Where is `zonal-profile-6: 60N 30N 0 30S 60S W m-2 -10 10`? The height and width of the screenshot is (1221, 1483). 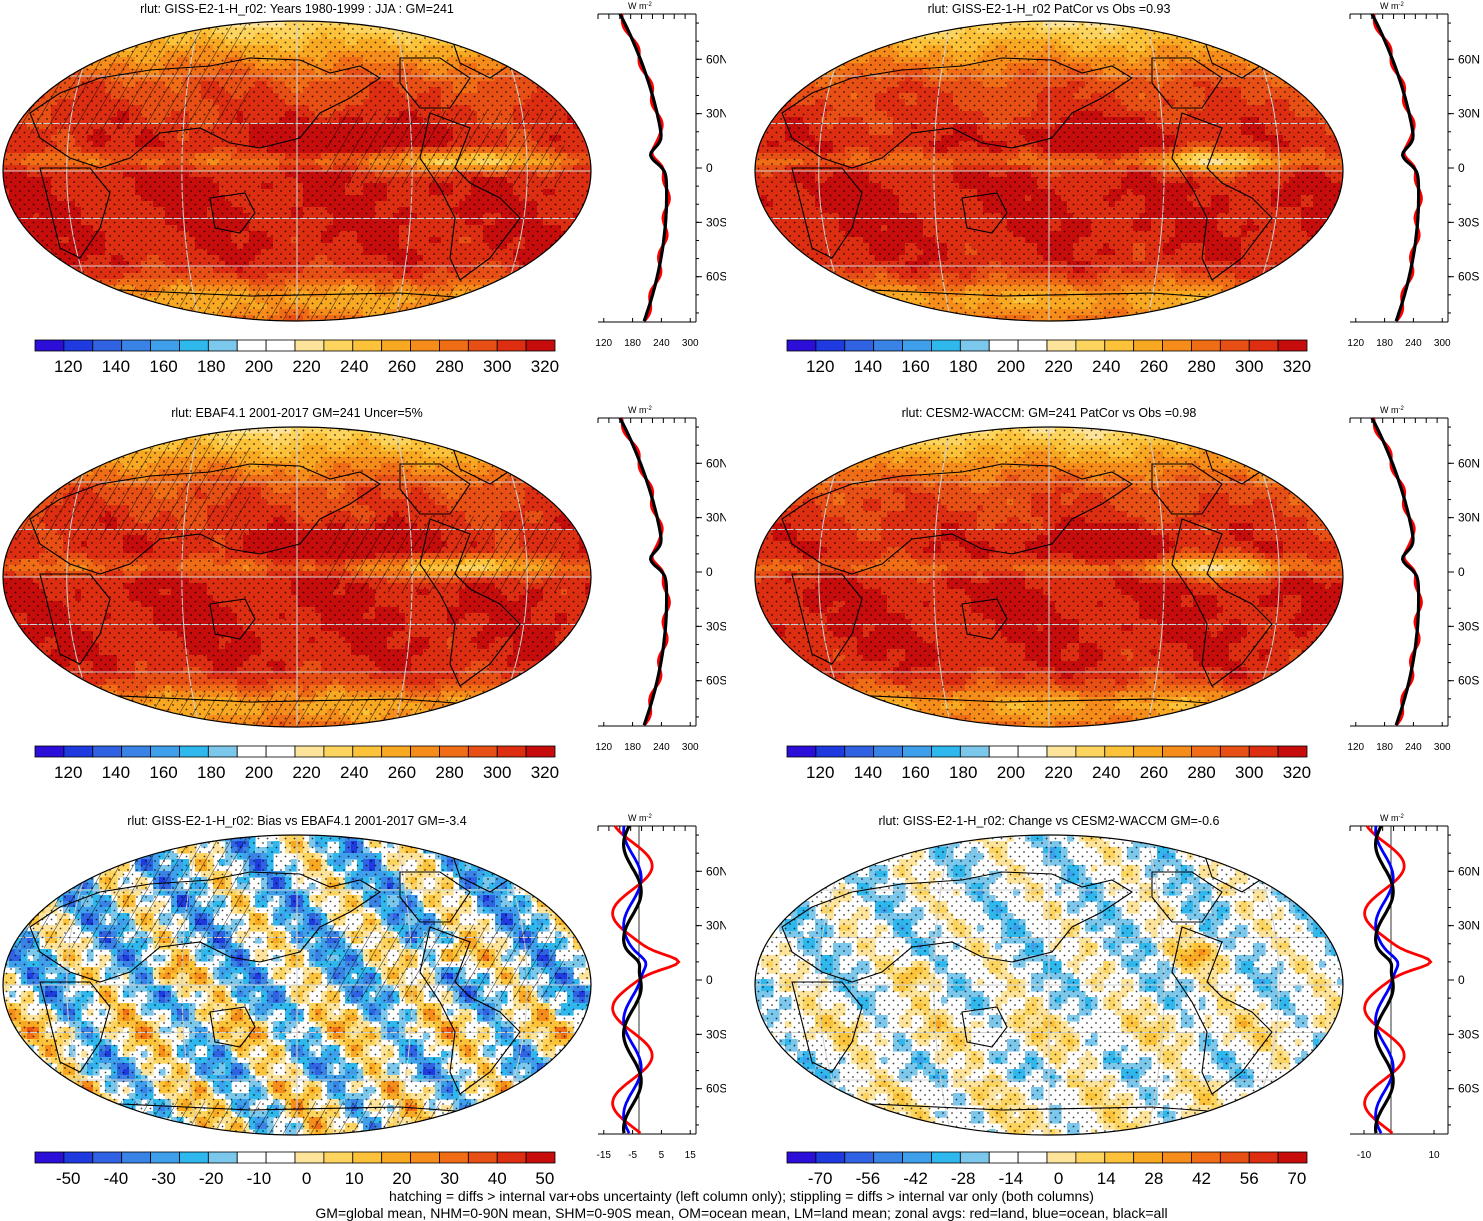
zonal-profile-6: 60N 30N 0 30S 60S W m-2 -10 10 is located at coordinates (1414, 987).